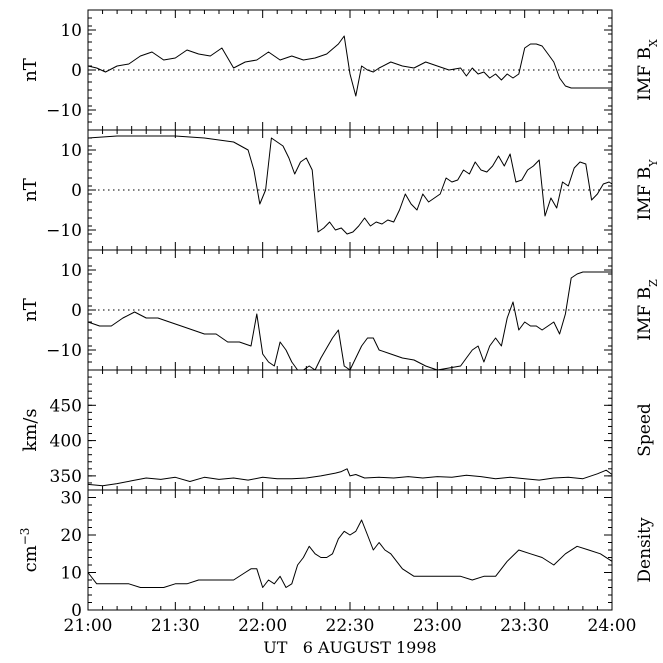  What do you see at coordinates (66, 477) in the screenshot?
I see `y-tick-label: 350` at bounding box center [66, 477].